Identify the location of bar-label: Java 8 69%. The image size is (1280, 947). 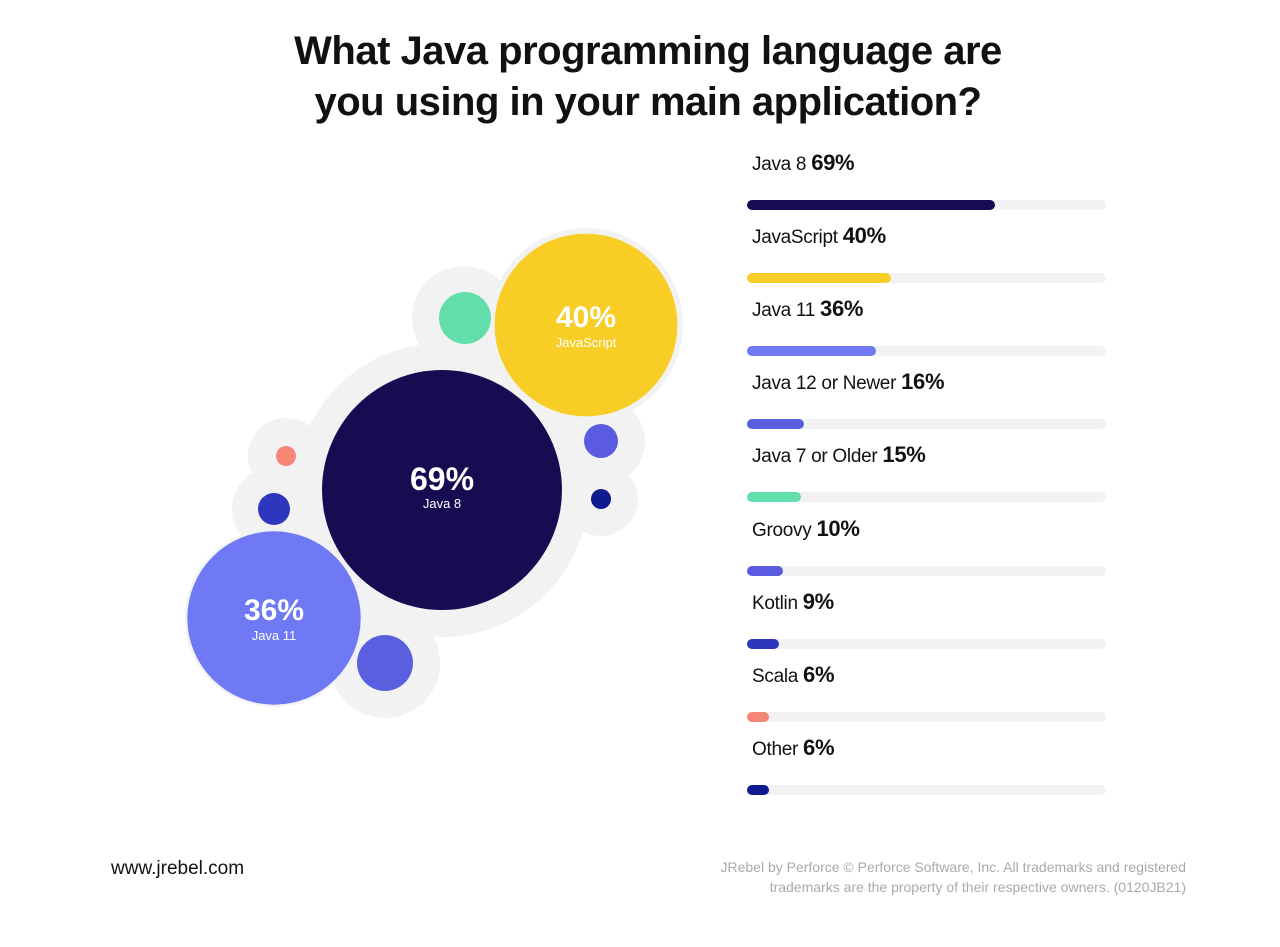
(803, 164).